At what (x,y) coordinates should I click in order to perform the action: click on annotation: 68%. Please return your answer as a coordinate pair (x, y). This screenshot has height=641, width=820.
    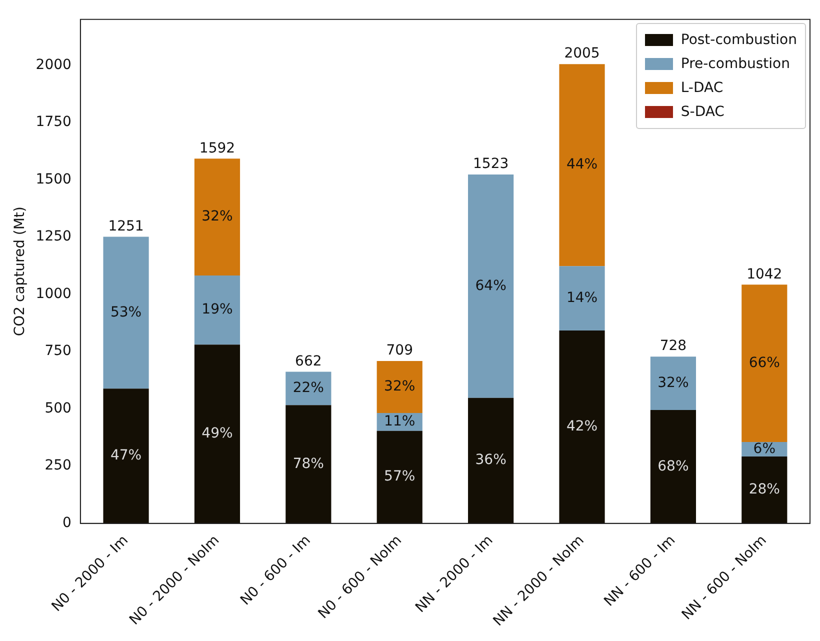
    Looking at the image, I should click on (673, 466).